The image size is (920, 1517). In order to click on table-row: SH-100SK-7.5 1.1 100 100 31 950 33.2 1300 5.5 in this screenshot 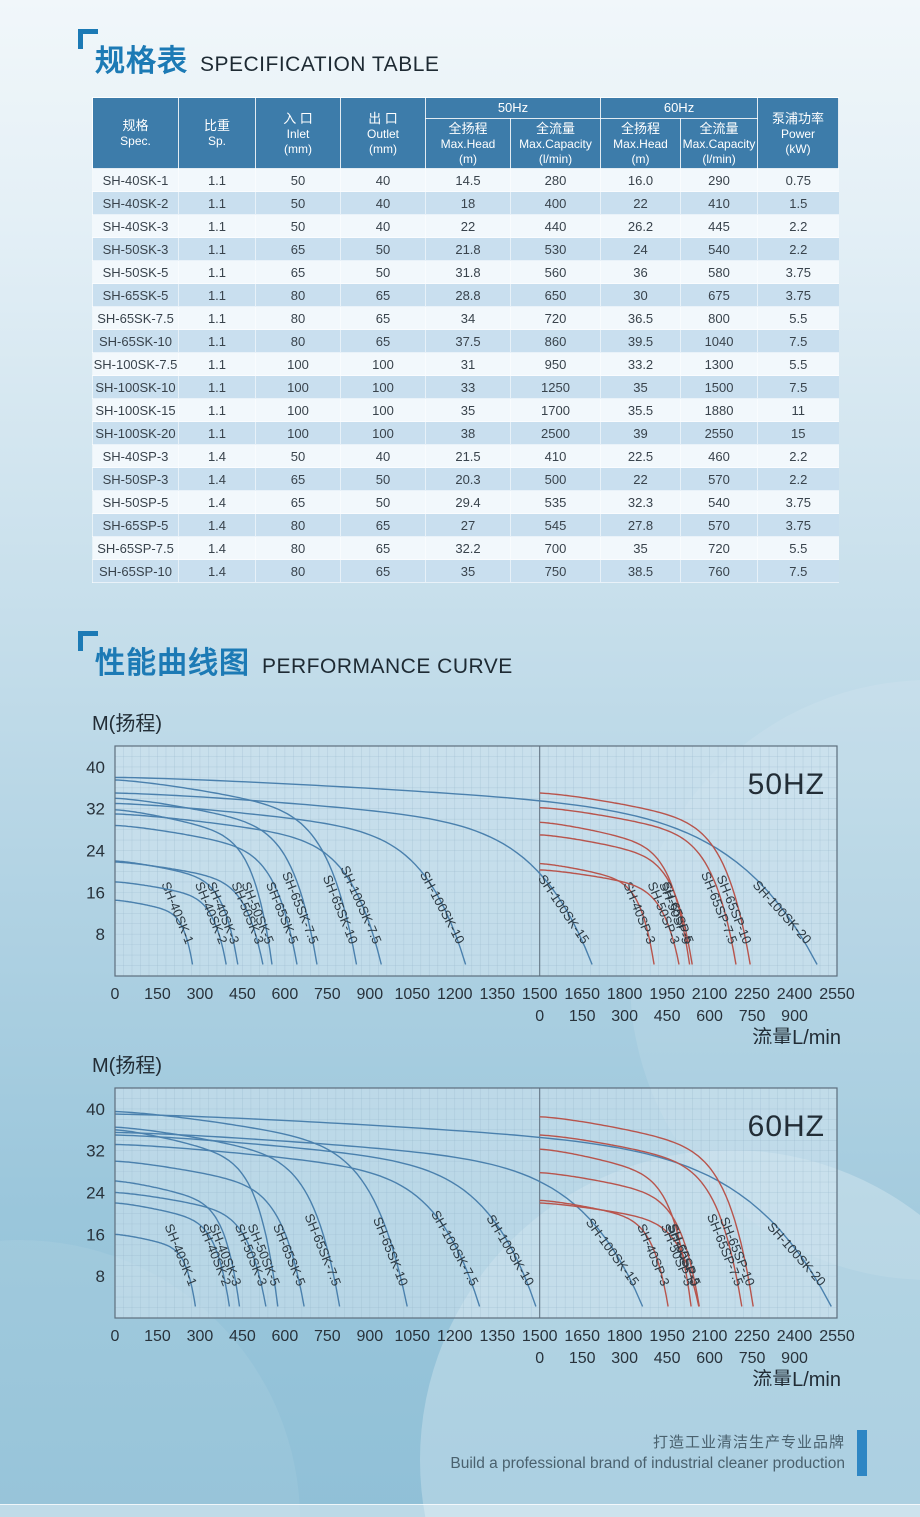, I will do `click(465, 364)`.